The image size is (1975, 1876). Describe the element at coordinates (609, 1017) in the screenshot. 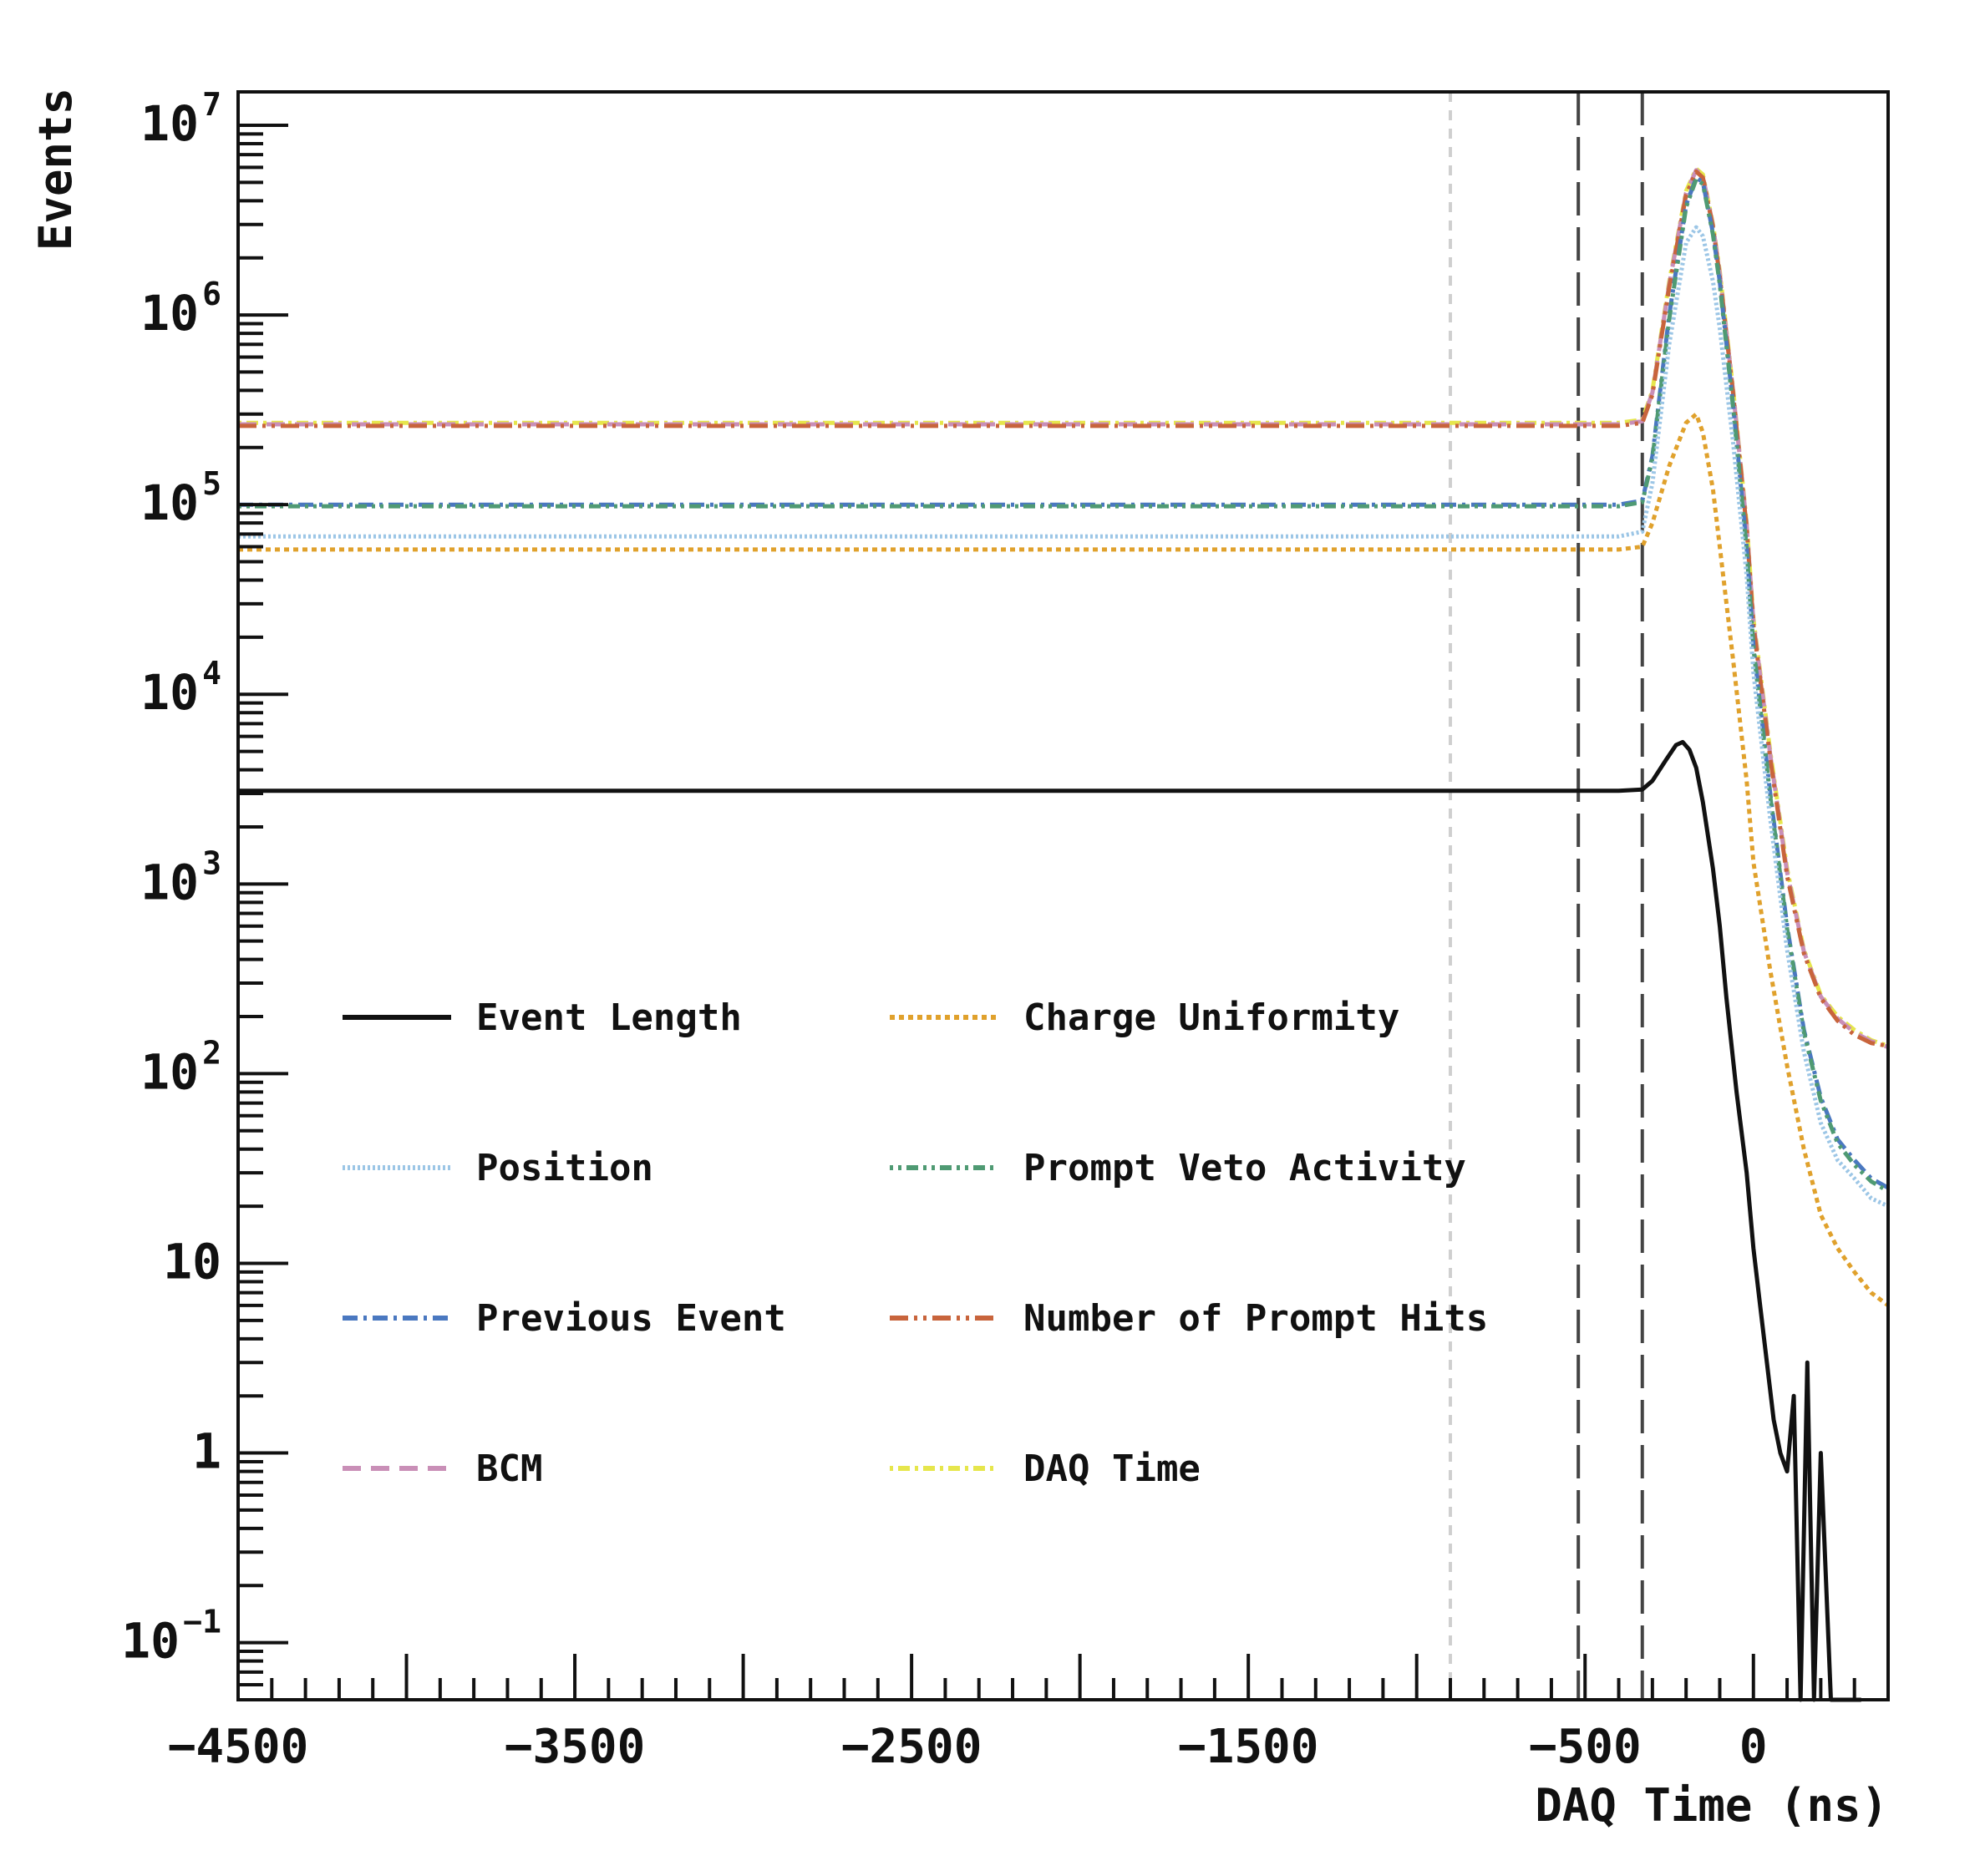

I see `legend-label: Event Length` at that location.